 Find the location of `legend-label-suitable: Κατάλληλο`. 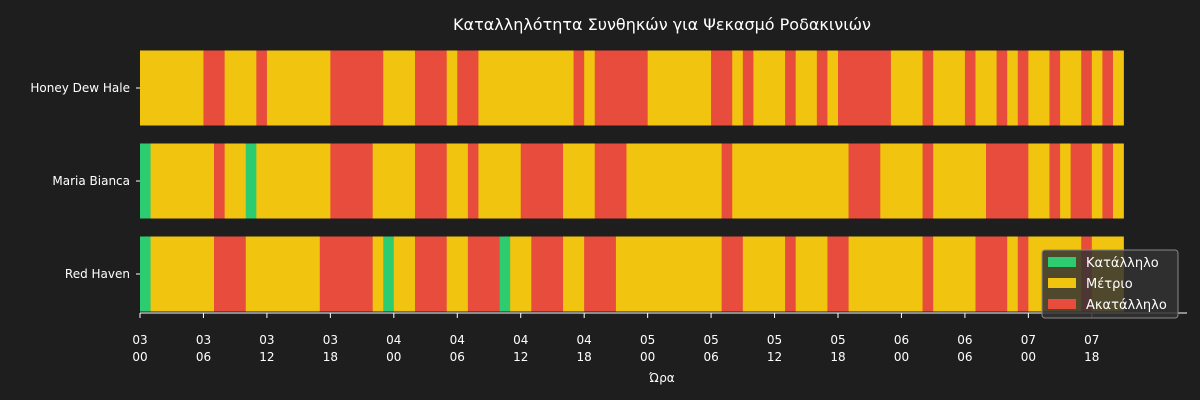

legend-label-suitable: Κατάλληλο is located at coordinates (1122, 263).